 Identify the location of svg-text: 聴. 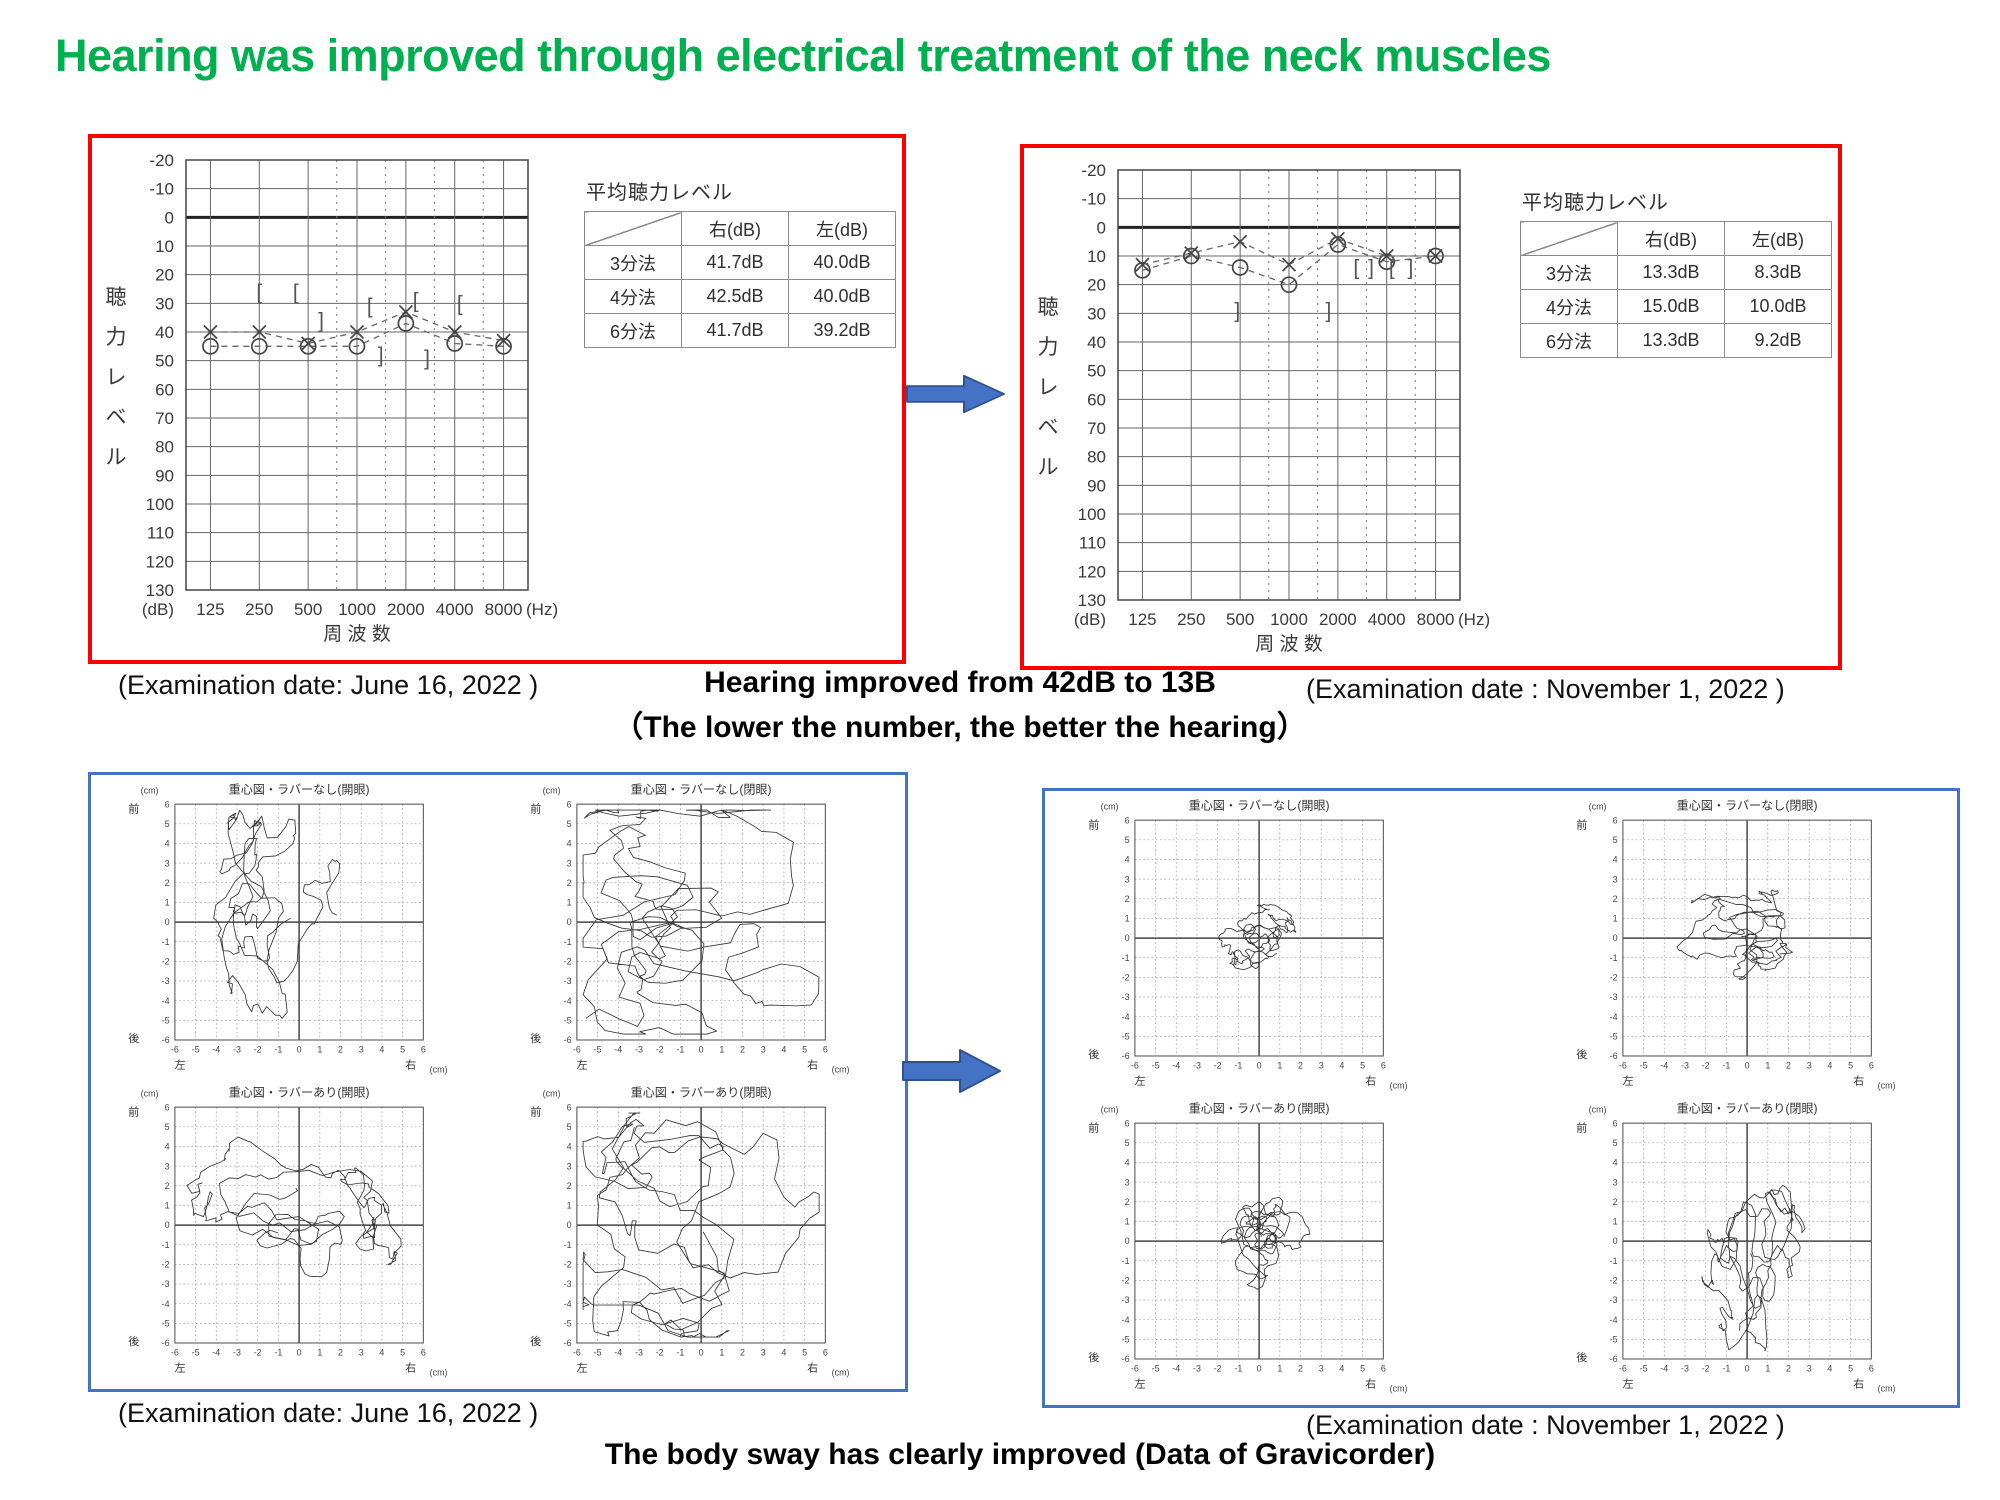
(116, 297).